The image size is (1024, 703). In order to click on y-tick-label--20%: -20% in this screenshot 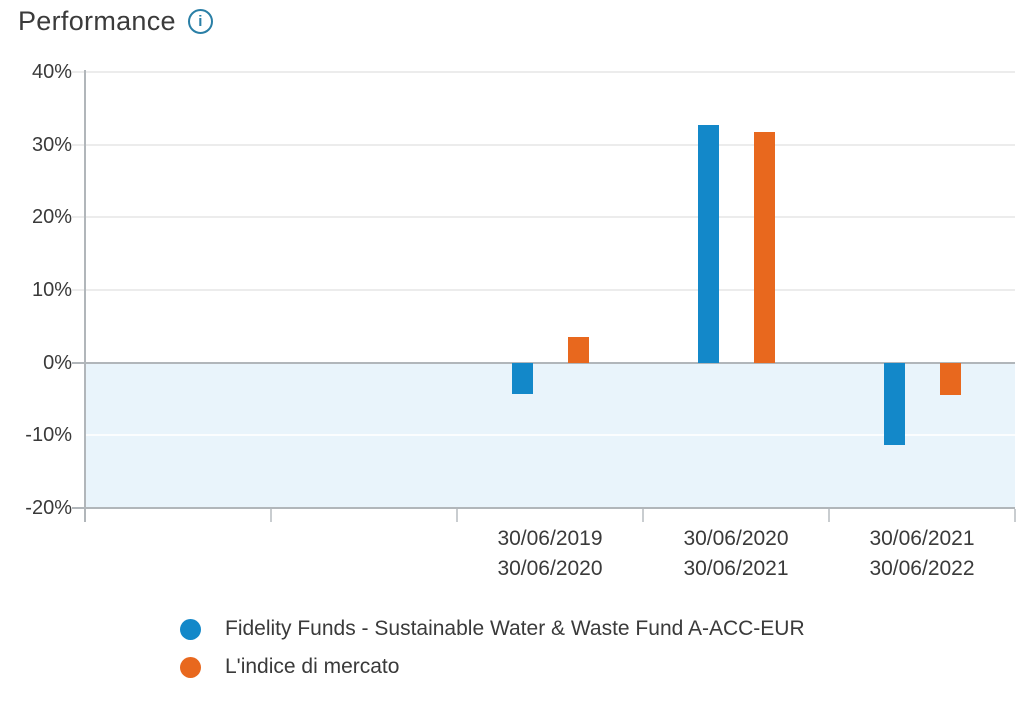, I will do `click(48, 508)`.